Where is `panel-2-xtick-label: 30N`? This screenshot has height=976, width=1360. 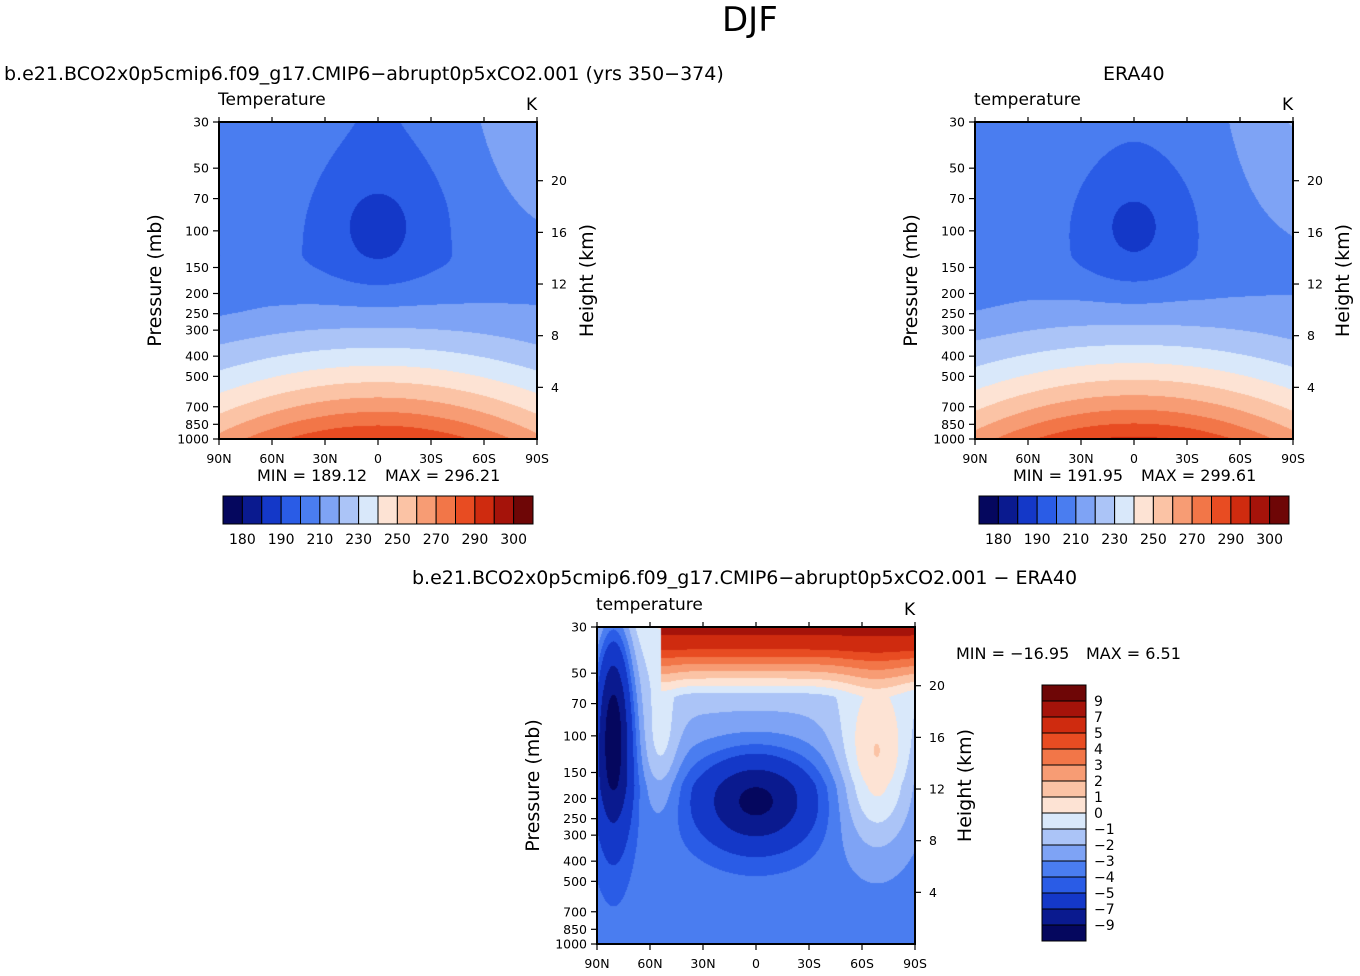
panel-2-xtick-label: 30N is located at coordinates (1080, 458).